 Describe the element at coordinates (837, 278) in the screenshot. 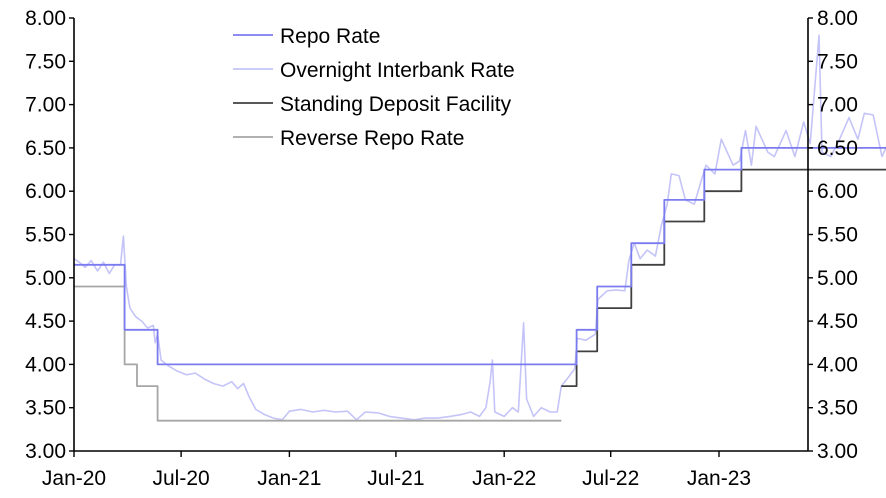

I see `y-tick-label-right: 5.00` at that location.